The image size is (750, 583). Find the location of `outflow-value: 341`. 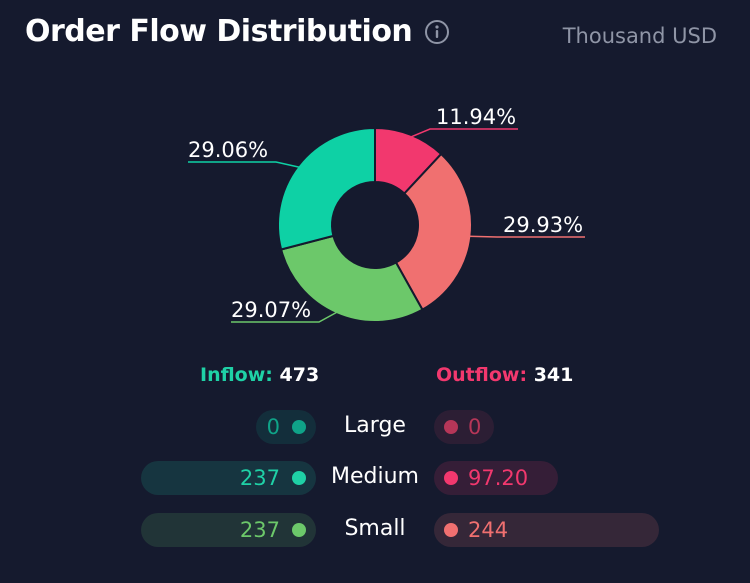

outflow-value: 341 is located at coordinates (553, 375).